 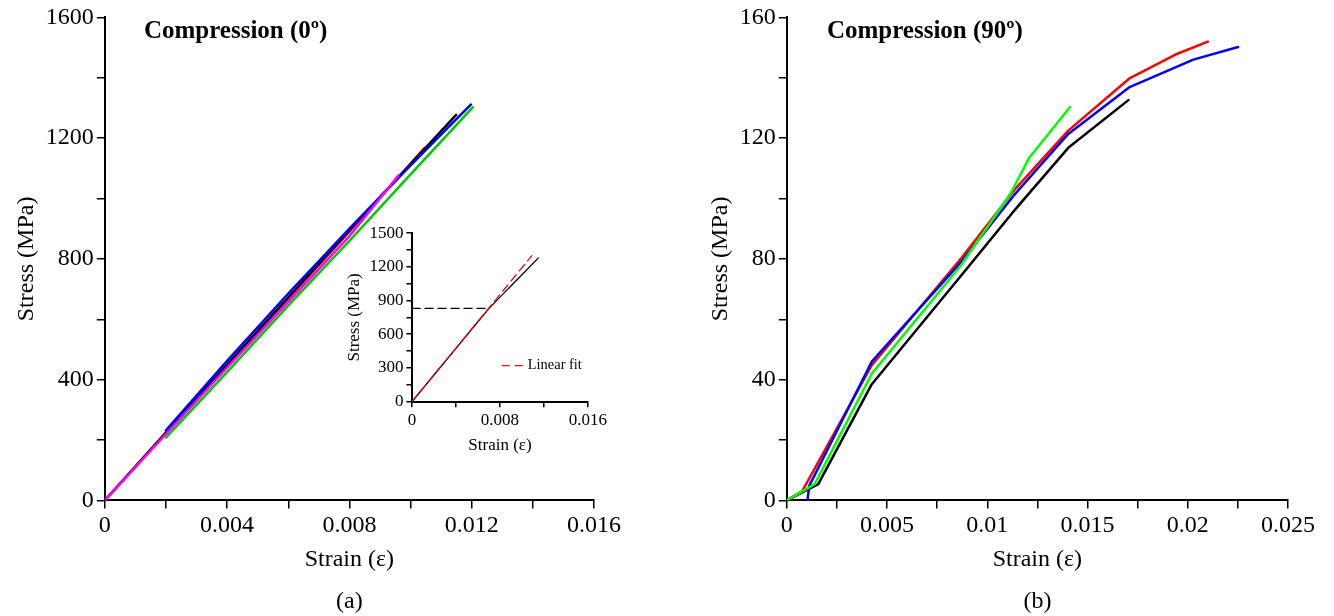 I want to click on text: (b), so click(x=1037, y=600).